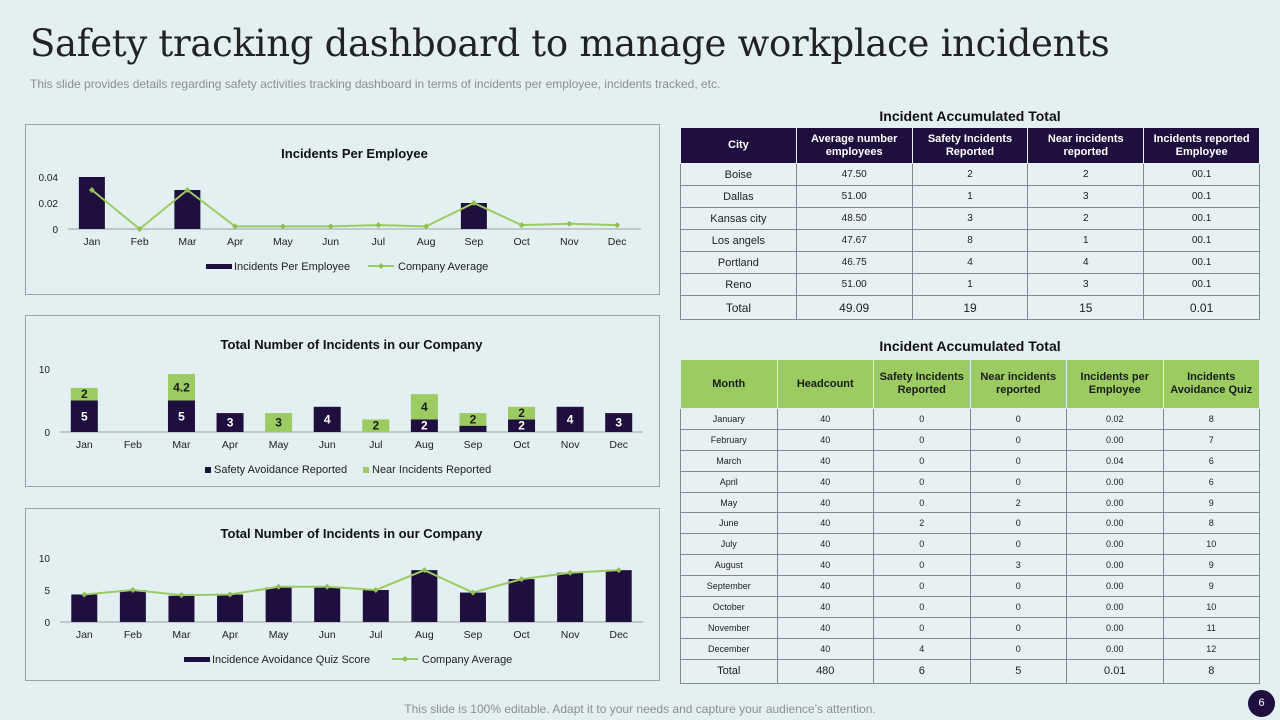  Describe the element at coordinates (197, 659) in the screenshot. I see `legend-swatch-bar` at that location.